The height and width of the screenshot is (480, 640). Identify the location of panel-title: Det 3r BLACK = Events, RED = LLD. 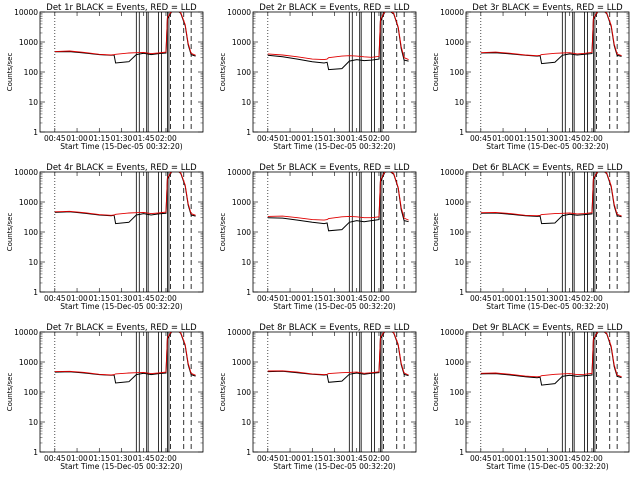
(547, 8).